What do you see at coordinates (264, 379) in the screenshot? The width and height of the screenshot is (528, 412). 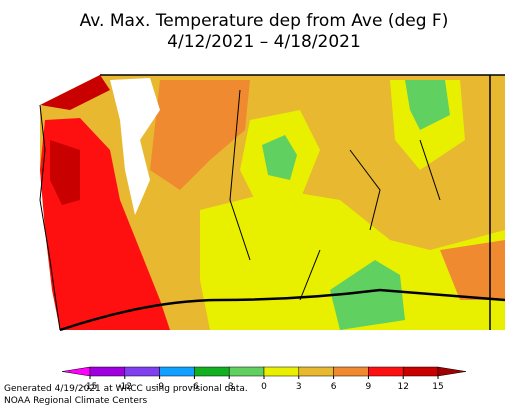 I see `colorbar: -15 -12 -9 -6 -3 0 3 6 9 12 15` at bounding box center [264, 379].